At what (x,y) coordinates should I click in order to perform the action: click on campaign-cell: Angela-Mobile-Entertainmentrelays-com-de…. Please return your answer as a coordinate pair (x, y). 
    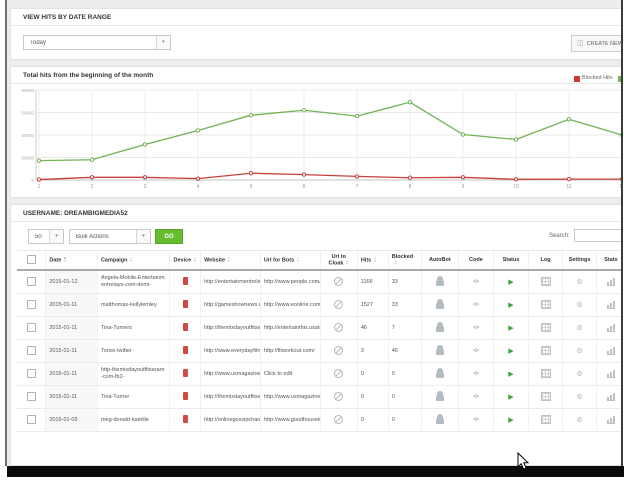
    Looking at the image, I should click on (134, 282).